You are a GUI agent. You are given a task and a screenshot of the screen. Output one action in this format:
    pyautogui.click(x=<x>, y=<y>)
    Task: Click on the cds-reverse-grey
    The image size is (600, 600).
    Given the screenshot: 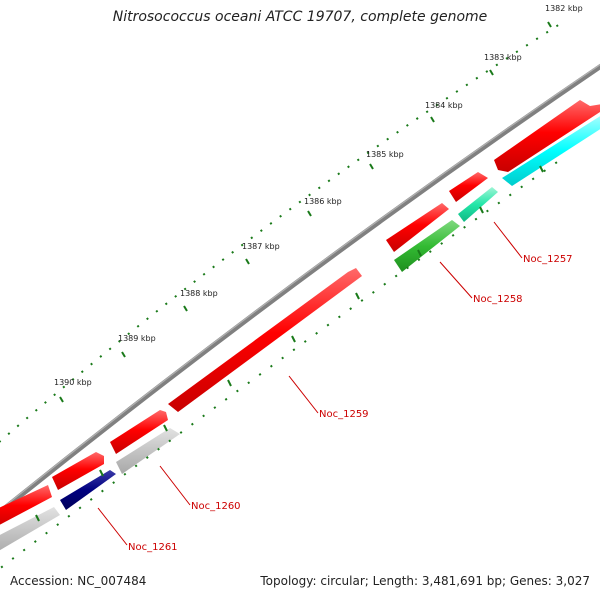 What is the action you would take?
    pyautogui.click(x=30, y=529)
    